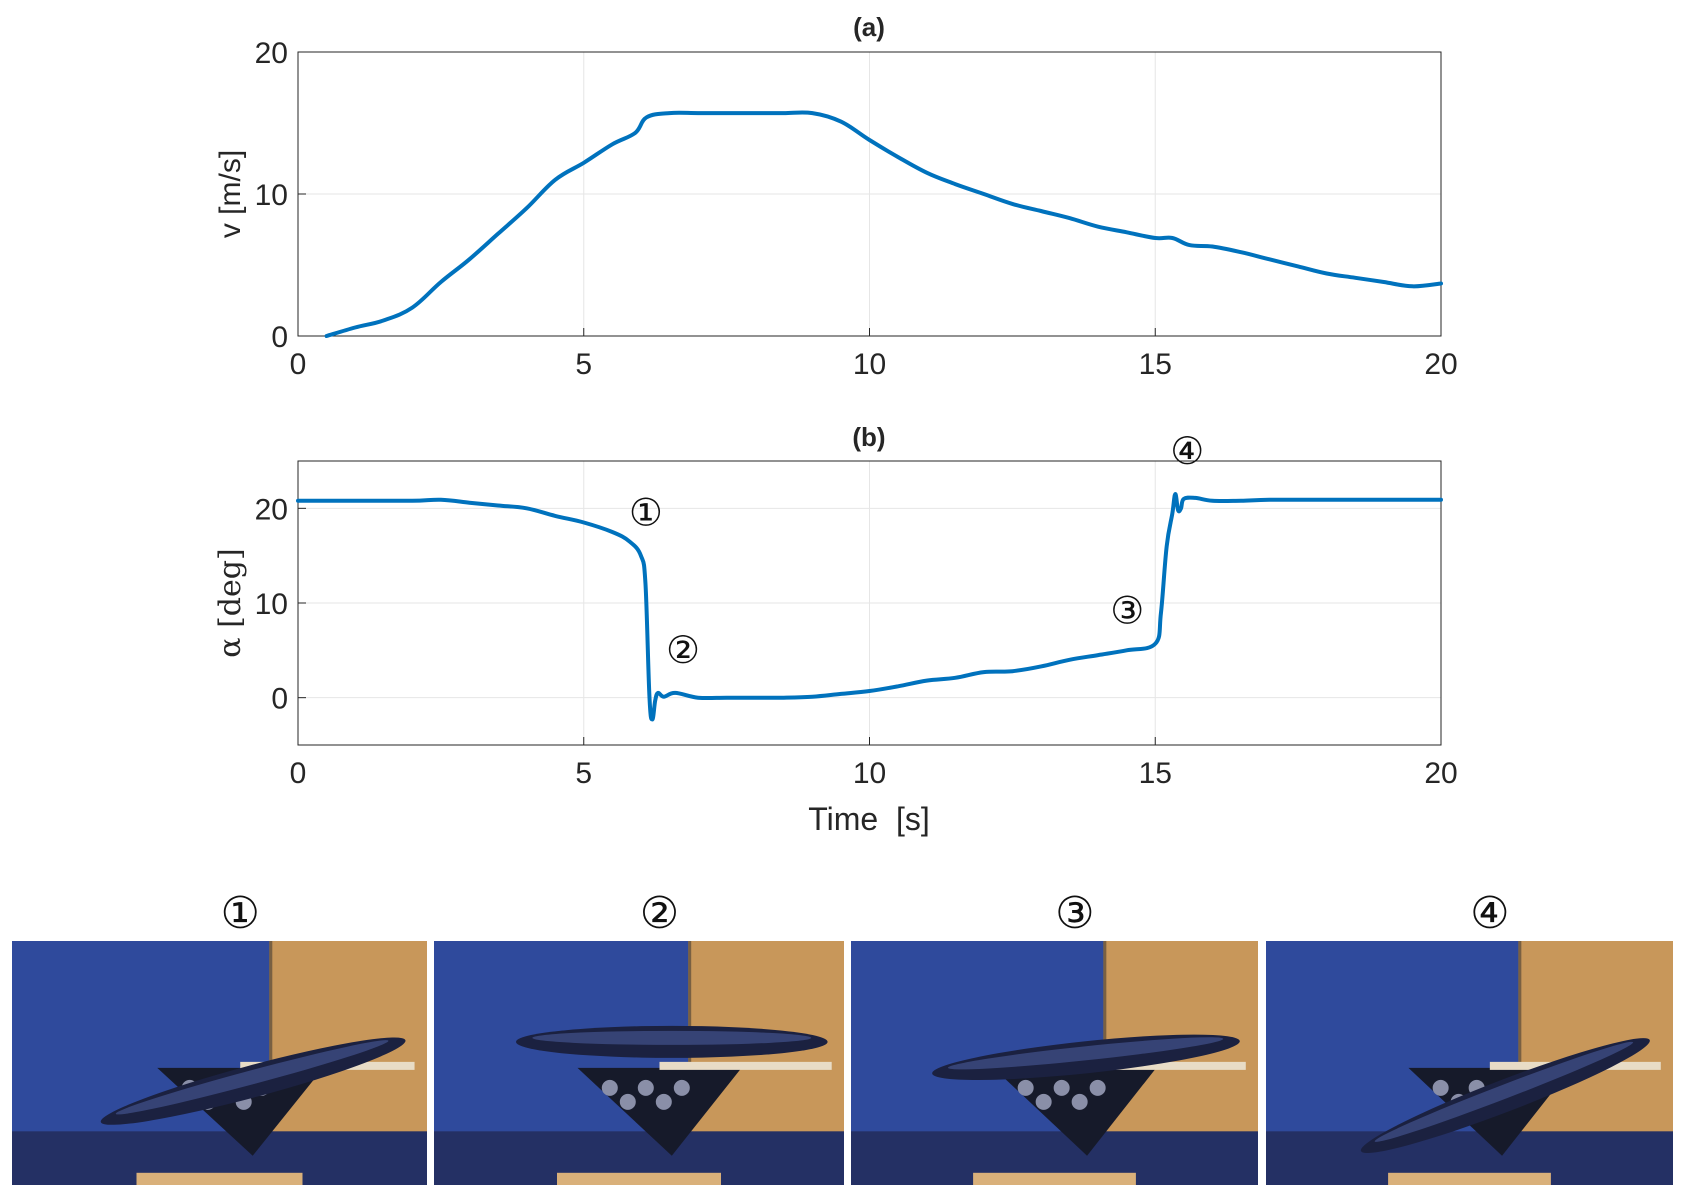  What do you see at coordinates (868, 819) in the screenshot?
I see `chart-b-xlabel: Time [s]` at bounding box center [868, 819].